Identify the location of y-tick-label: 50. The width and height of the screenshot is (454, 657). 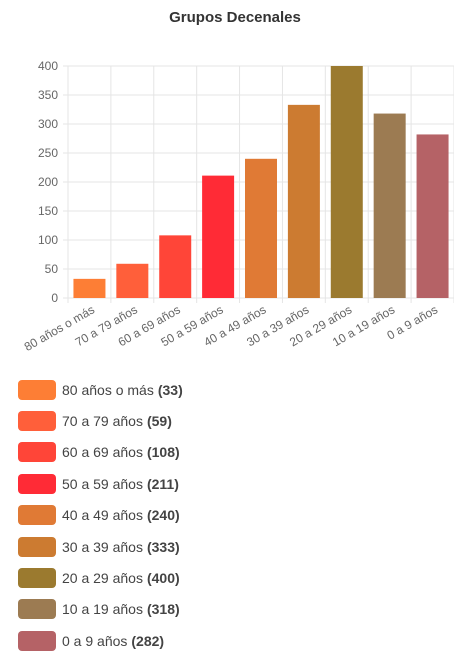
(52, 269).